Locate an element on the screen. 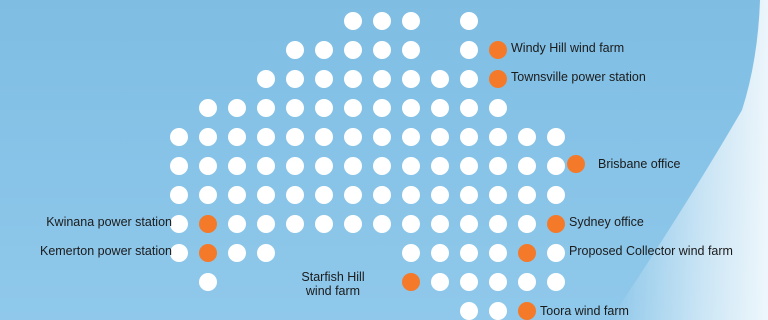 The height and width of the screenshot is (320, 768). label-brisbane: Brisbane office is located at coordinates (639, 164).